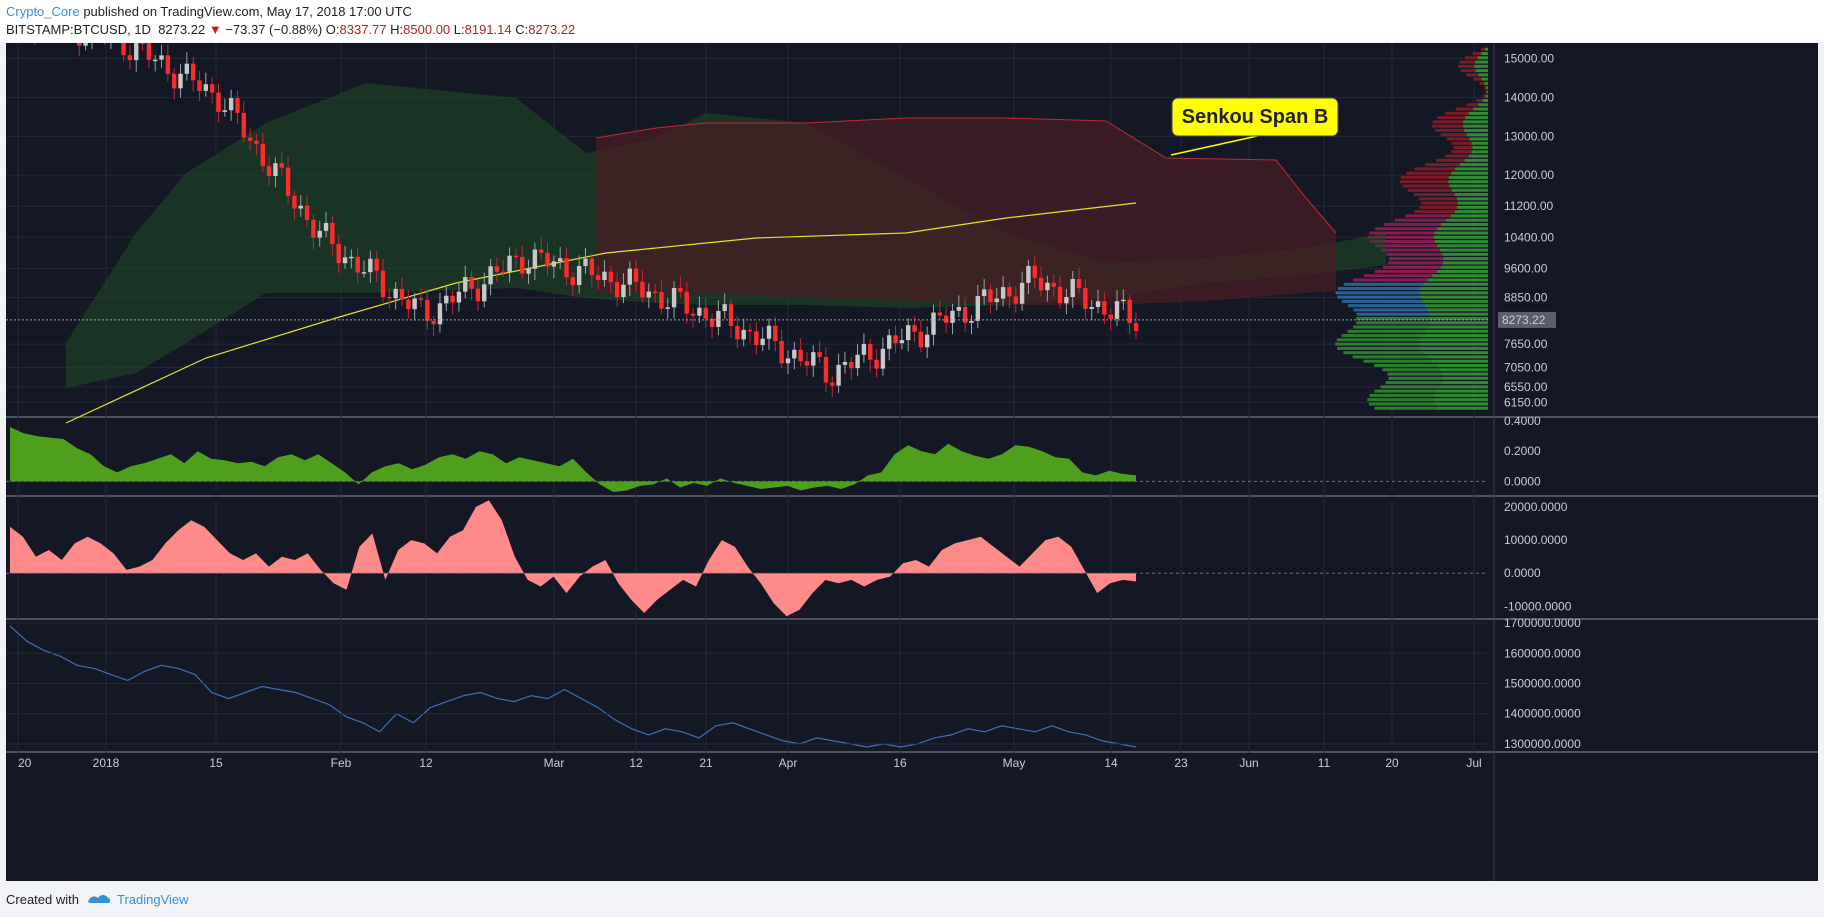 The image size is (1824, 917). Describe the element at coordinates (78, 29) in the screenshot. I see `symbol-label: BITSTAMP:BTCUSD, 1D` at that location.